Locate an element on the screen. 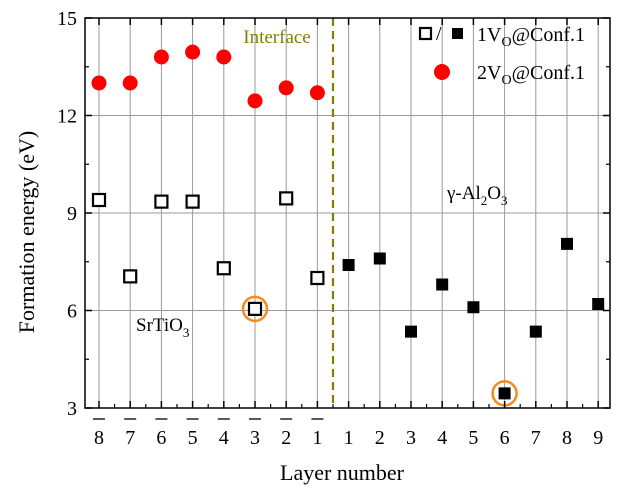 The width and height of the screenshot is (618, 487). legend: / 1VO@Conf.1 2VO@Conf.1 is located at coordinates (501, 55).